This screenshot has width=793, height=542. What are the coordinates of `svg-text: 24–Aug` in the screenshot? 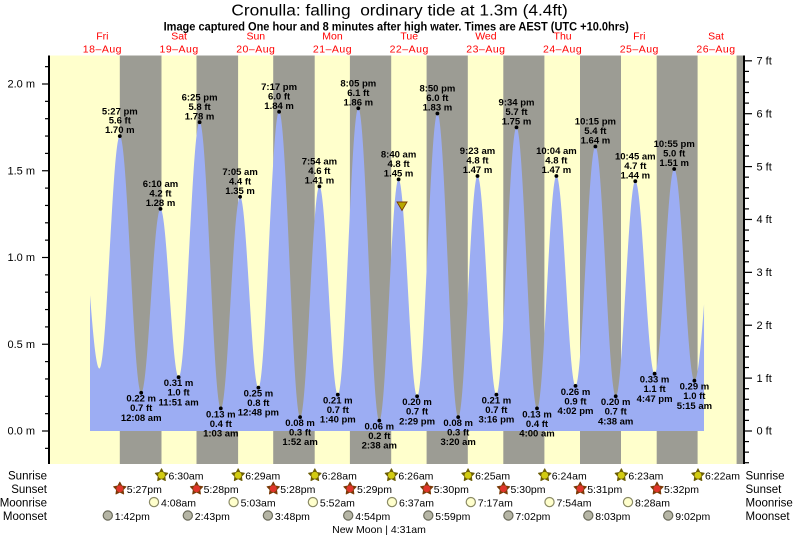 It's located at (562, 50).